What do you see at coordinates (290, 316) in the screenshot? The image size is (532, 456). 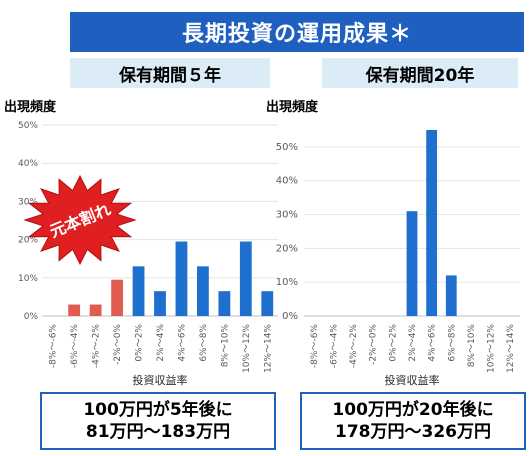 I see `right-ytick-label: 0%` at bounding box center [290, 316].